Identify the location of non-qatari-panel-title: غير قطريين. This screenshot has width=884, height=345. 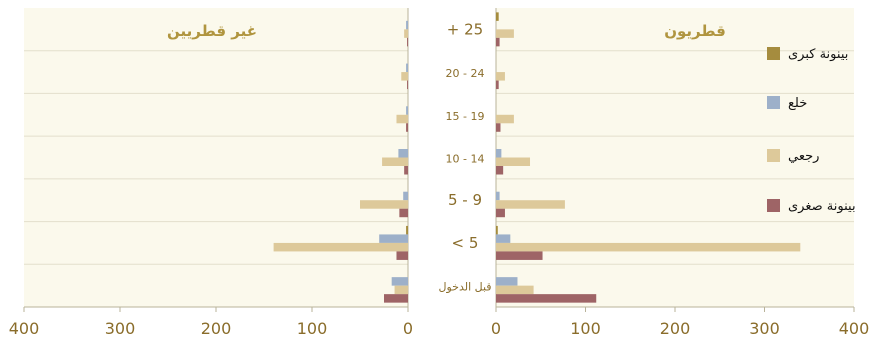
(212, 31).